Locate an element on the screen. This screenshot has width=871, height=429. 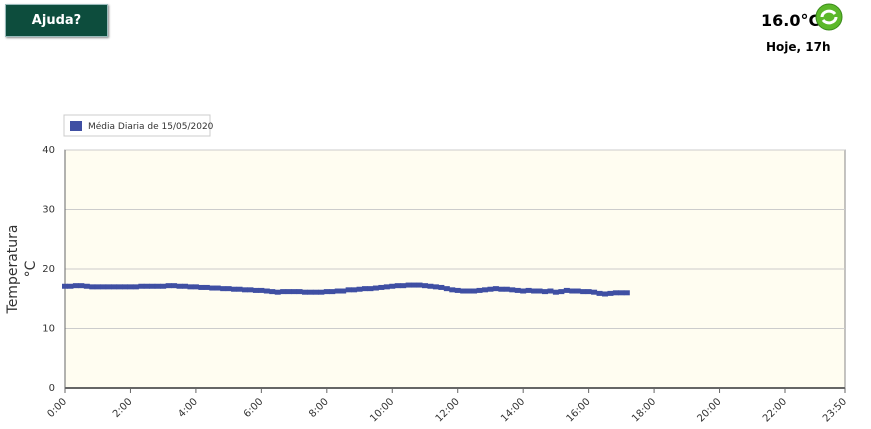
refresh-icon is located at coordinates (830, 18).